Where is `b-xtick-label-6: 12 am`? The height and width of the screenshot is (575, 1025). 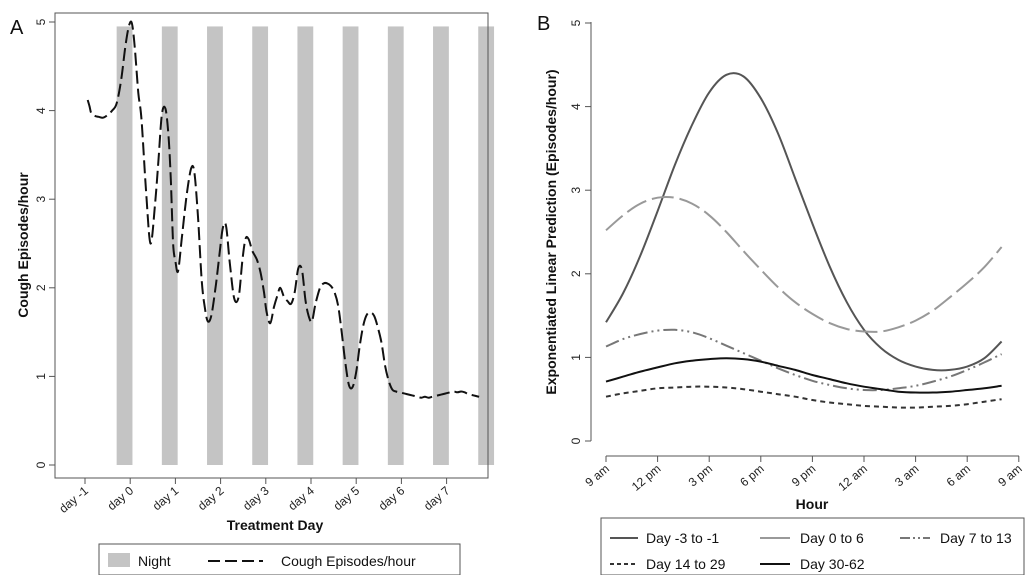
b-xtick-label-6: 12 am is located at coordinates (852, 478).